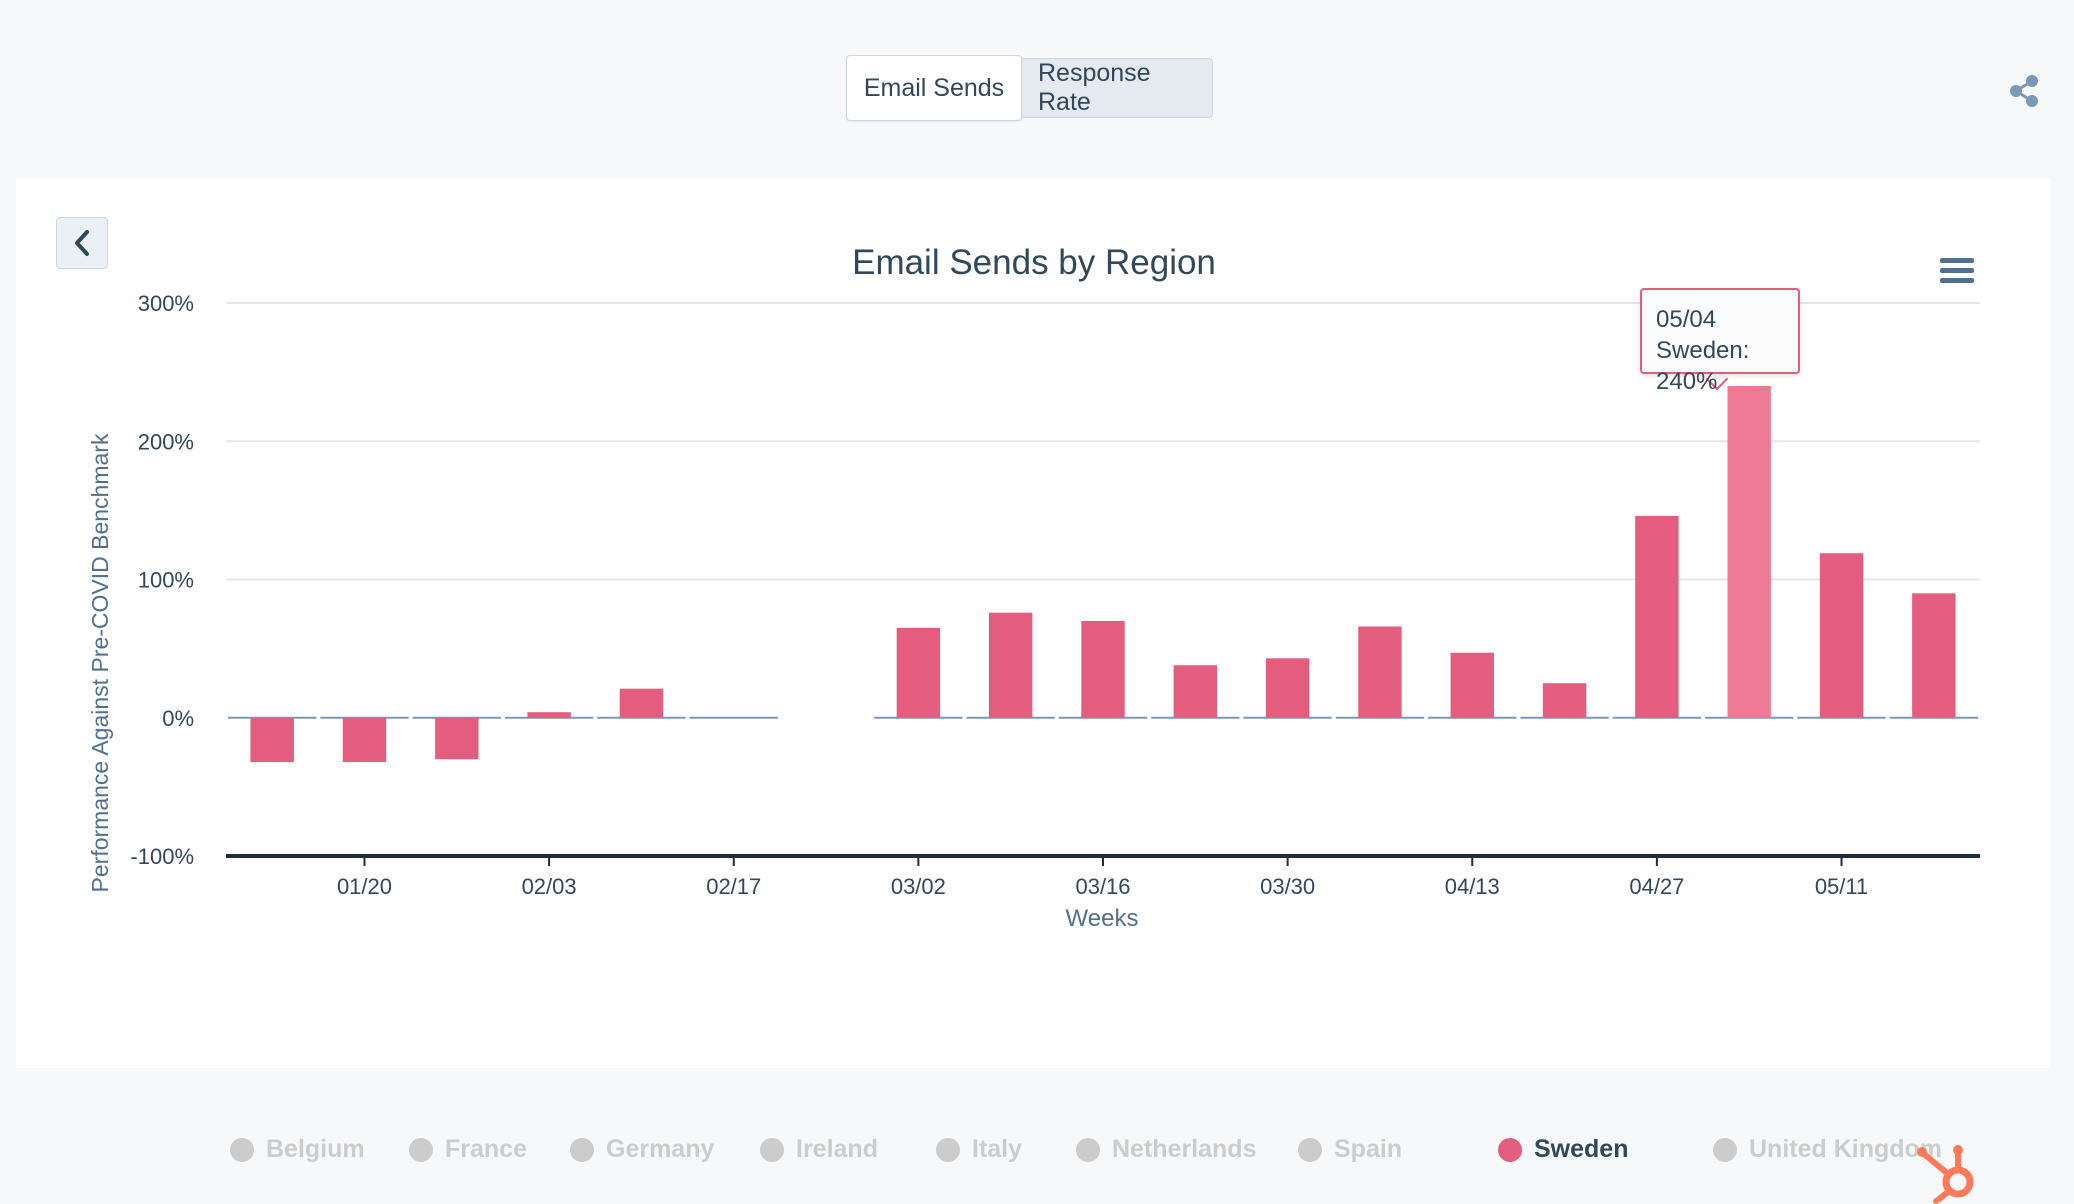 The image size is (2074, 1204). Describe the element at coordinates (2024, 91) in the screenshot. I see `share-icon` at that location.